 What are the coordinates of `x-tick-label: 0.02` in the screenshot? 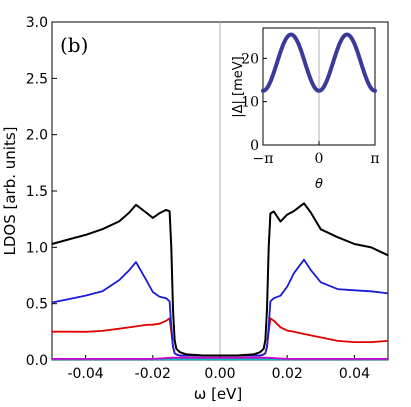 It's located at (287, 374).